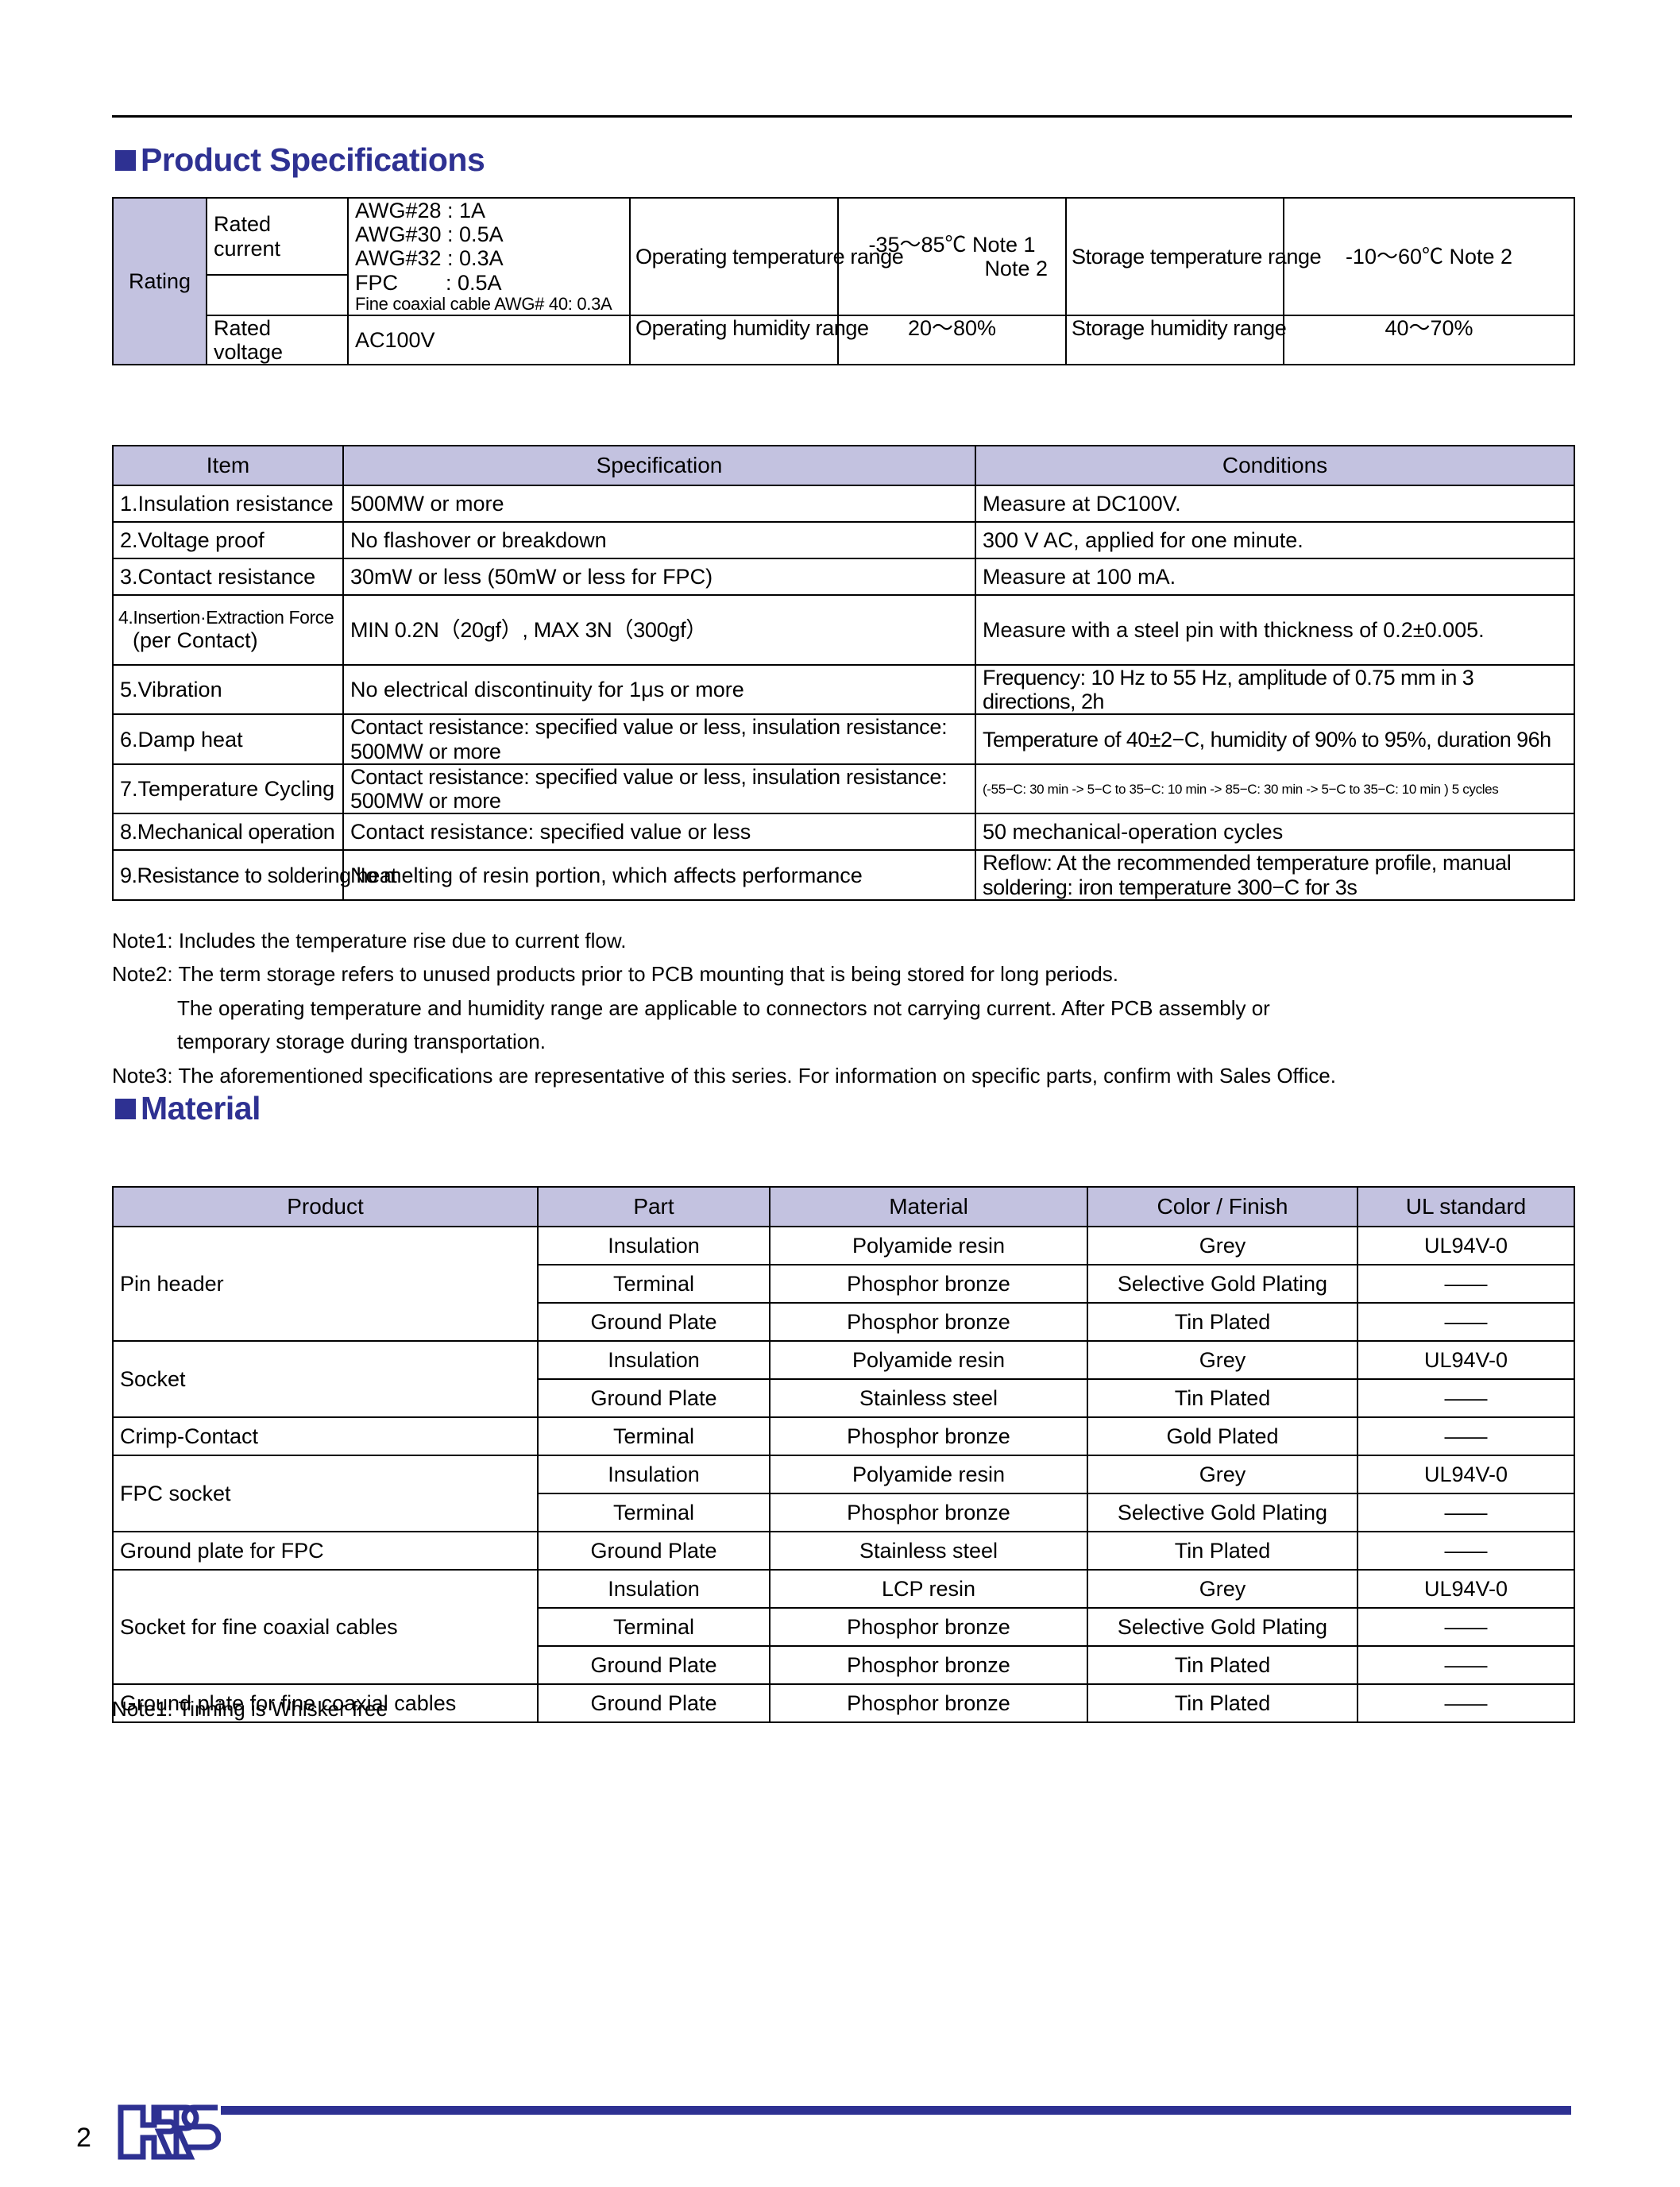 The width and height of the screenshot is (1680, 2187). What do you see at coordinates (896, 2110) in the screenshot?
I see `footer-rule` at bounding box center [896, 2110].